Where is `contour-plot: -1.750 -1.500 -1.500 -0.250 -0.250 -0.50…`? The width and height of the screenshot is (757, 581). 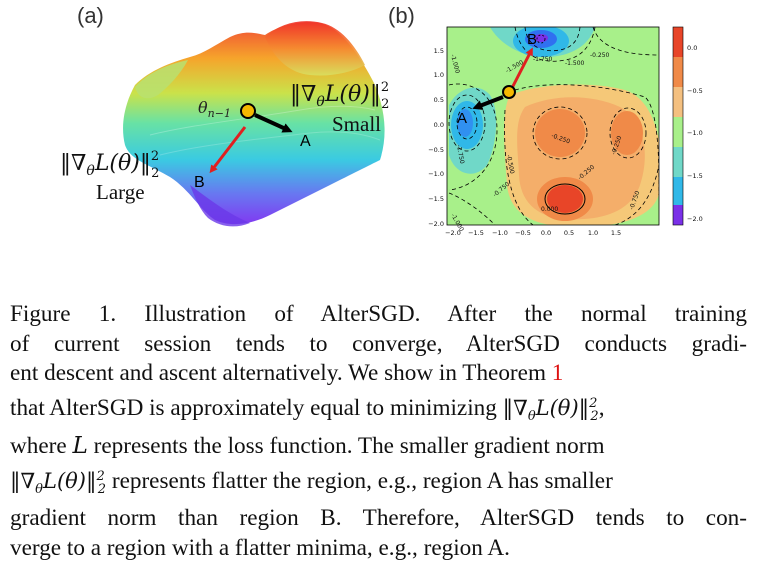 contour-plot: -1.750 -1.500 -1.500 -0.250 -0.250 -0.50… is located at coordinates (565, 131).